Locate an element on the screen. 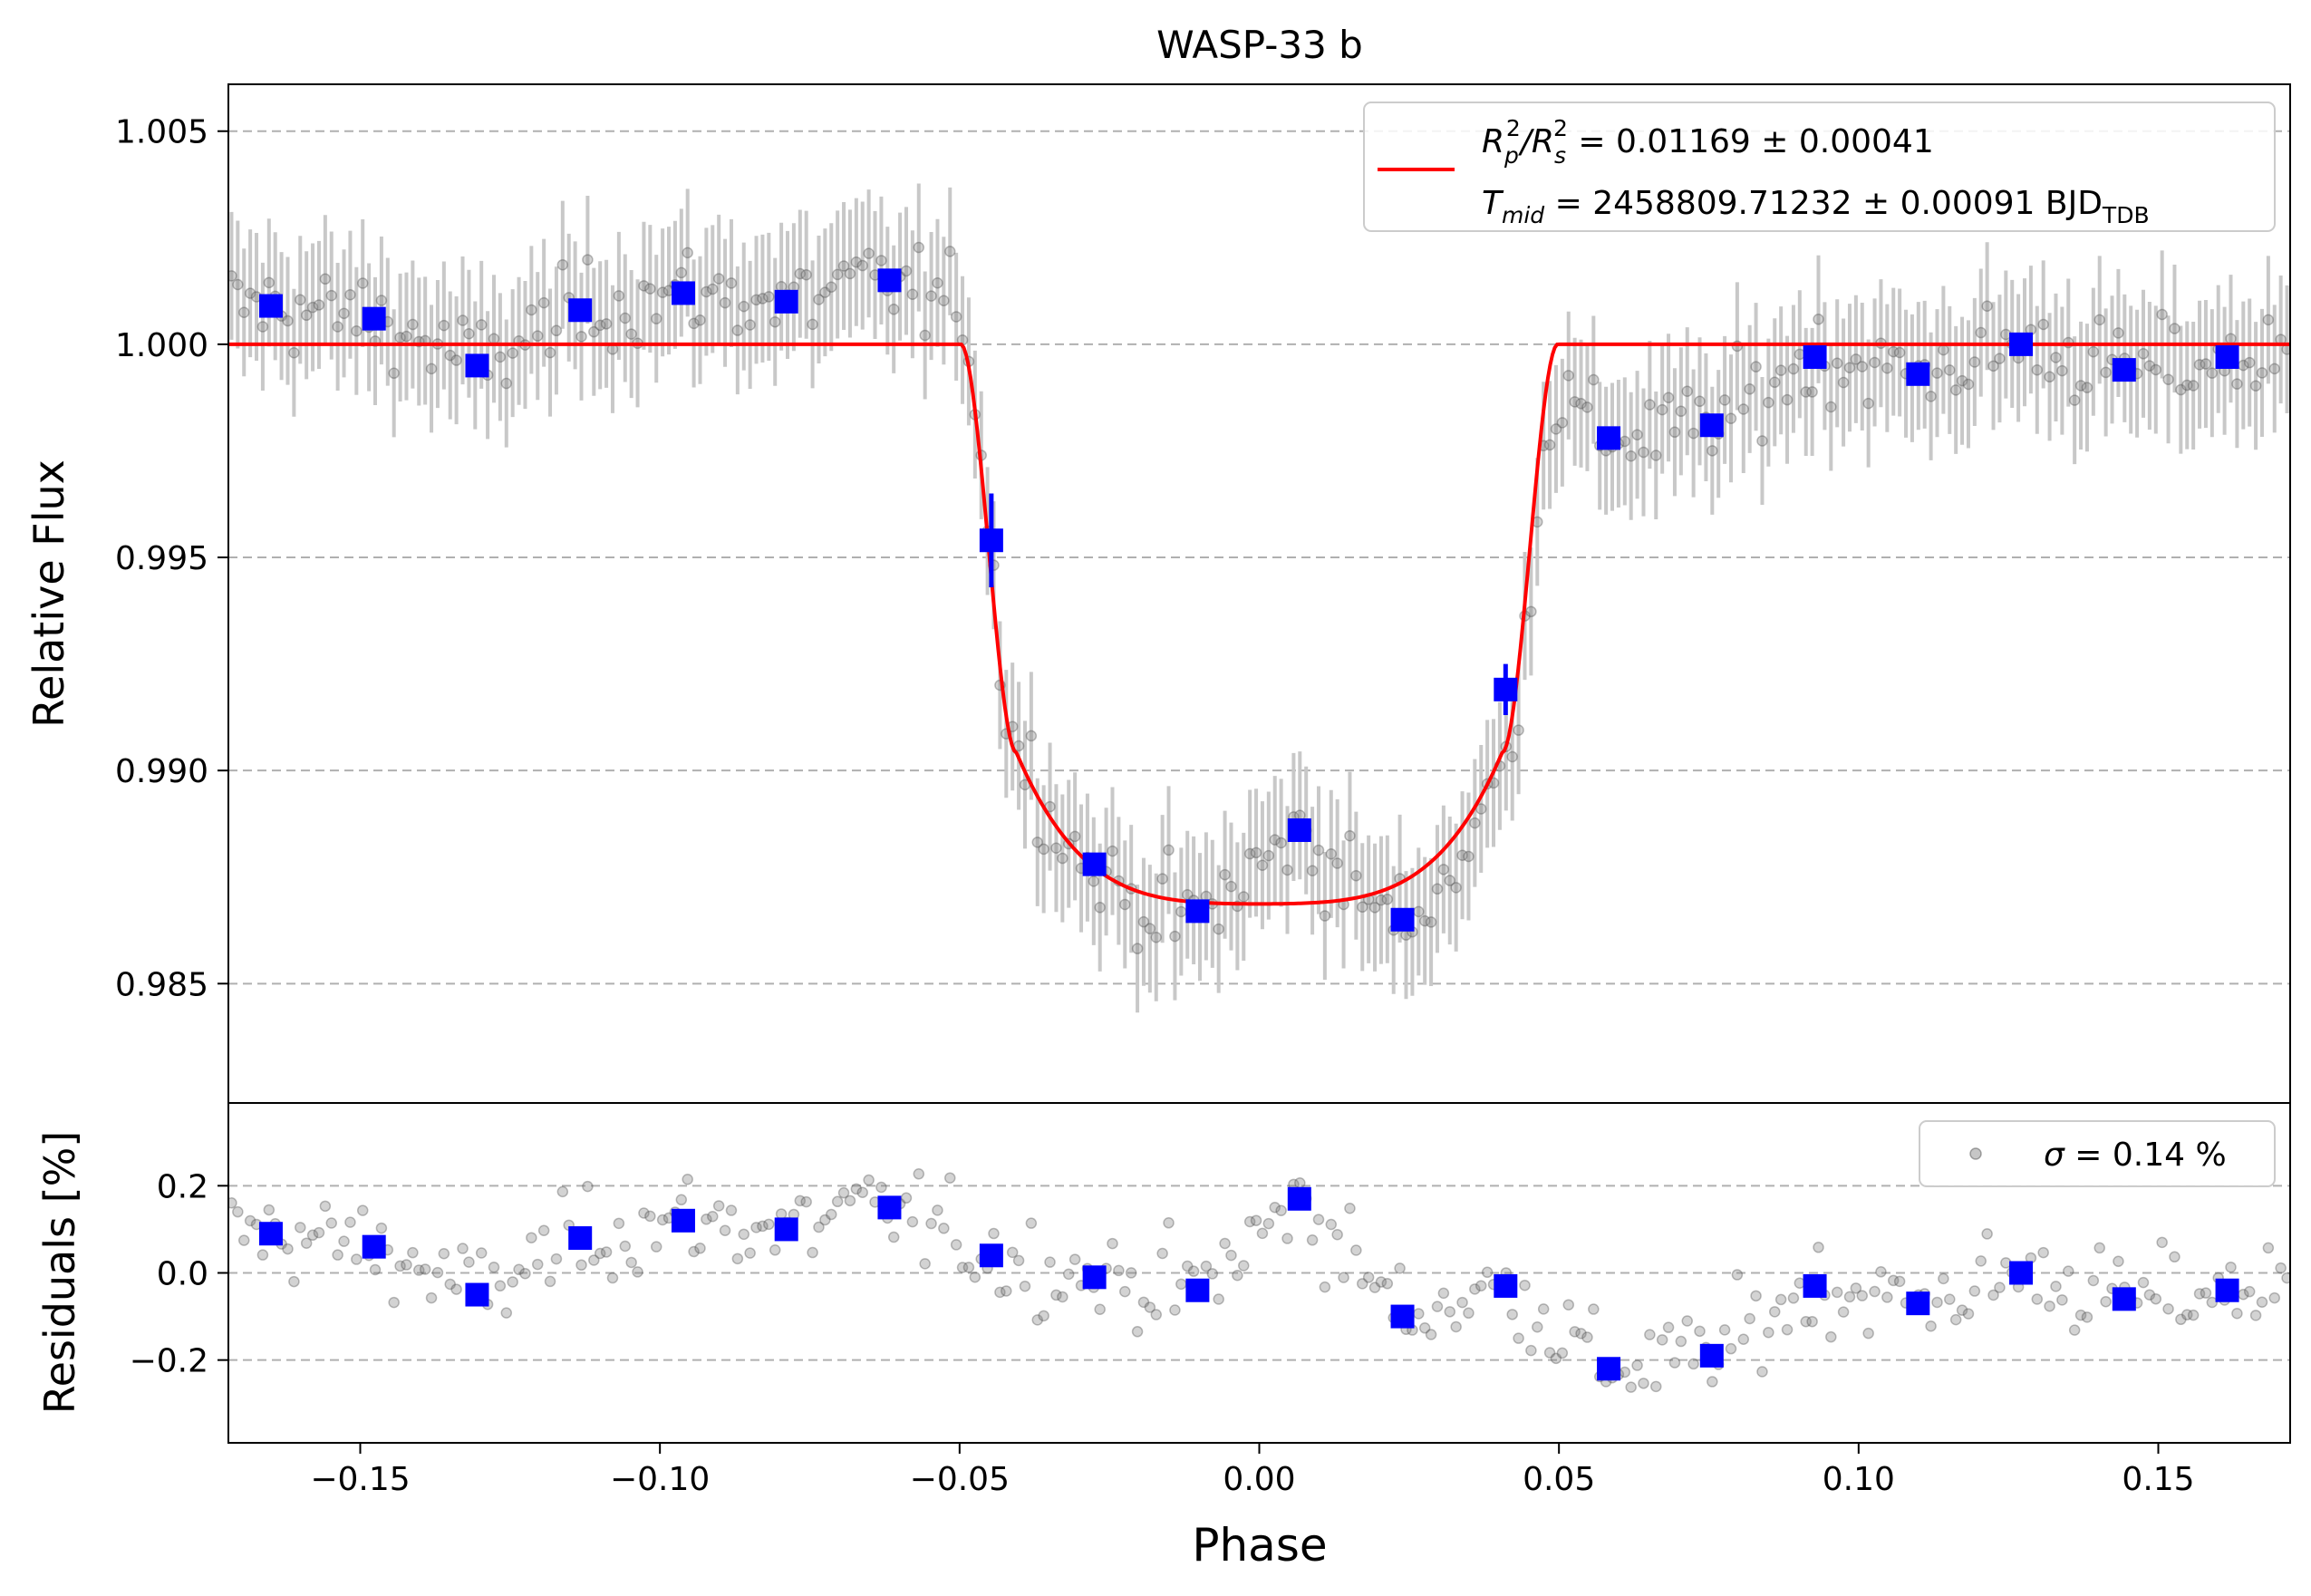 This screenshot has width=2311, height=1596. x-tick-label: 0.15 is located at coordinates (2158, 1479).